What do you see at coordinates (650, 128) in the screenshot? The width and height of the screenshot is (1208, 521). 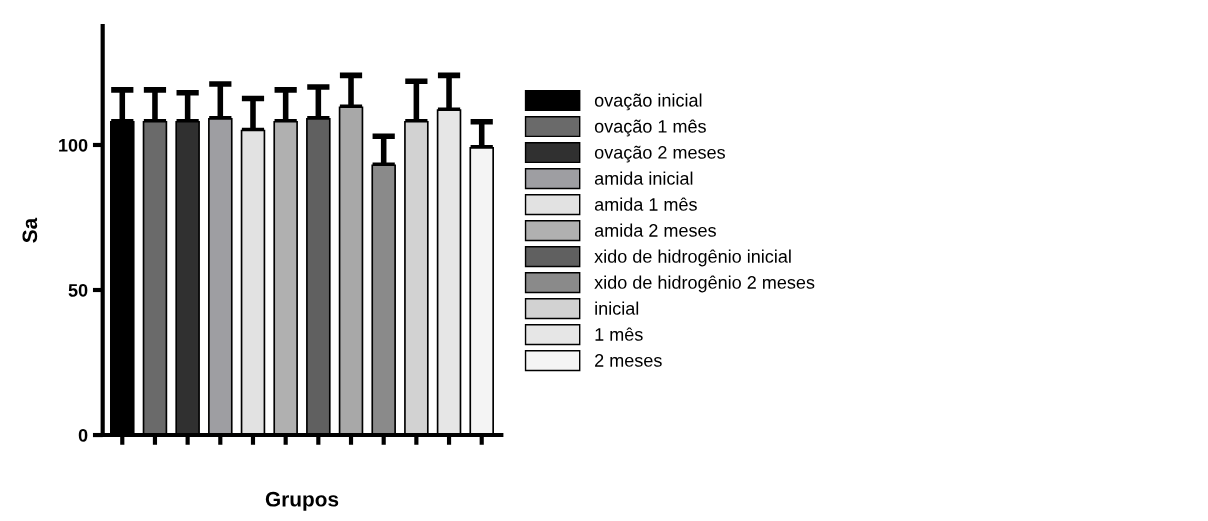 I see `legend-label: ovação 1 mês` at bounding box center [650, 128].